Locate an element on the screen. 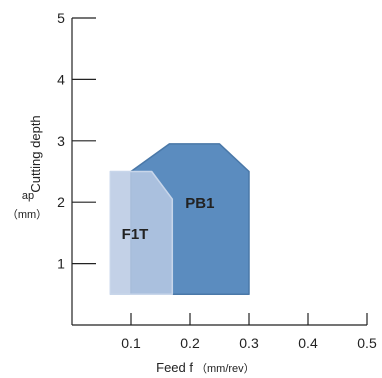 This screenshot has width=382, height=378. y-tick-label: 4 is located at coordinates (61, 79).